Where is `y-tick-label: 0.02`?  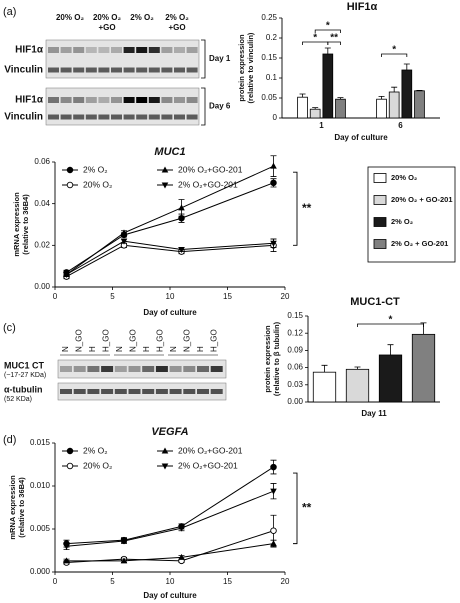
y-tick-label: 0.02 is located at coordinates (42, 244).